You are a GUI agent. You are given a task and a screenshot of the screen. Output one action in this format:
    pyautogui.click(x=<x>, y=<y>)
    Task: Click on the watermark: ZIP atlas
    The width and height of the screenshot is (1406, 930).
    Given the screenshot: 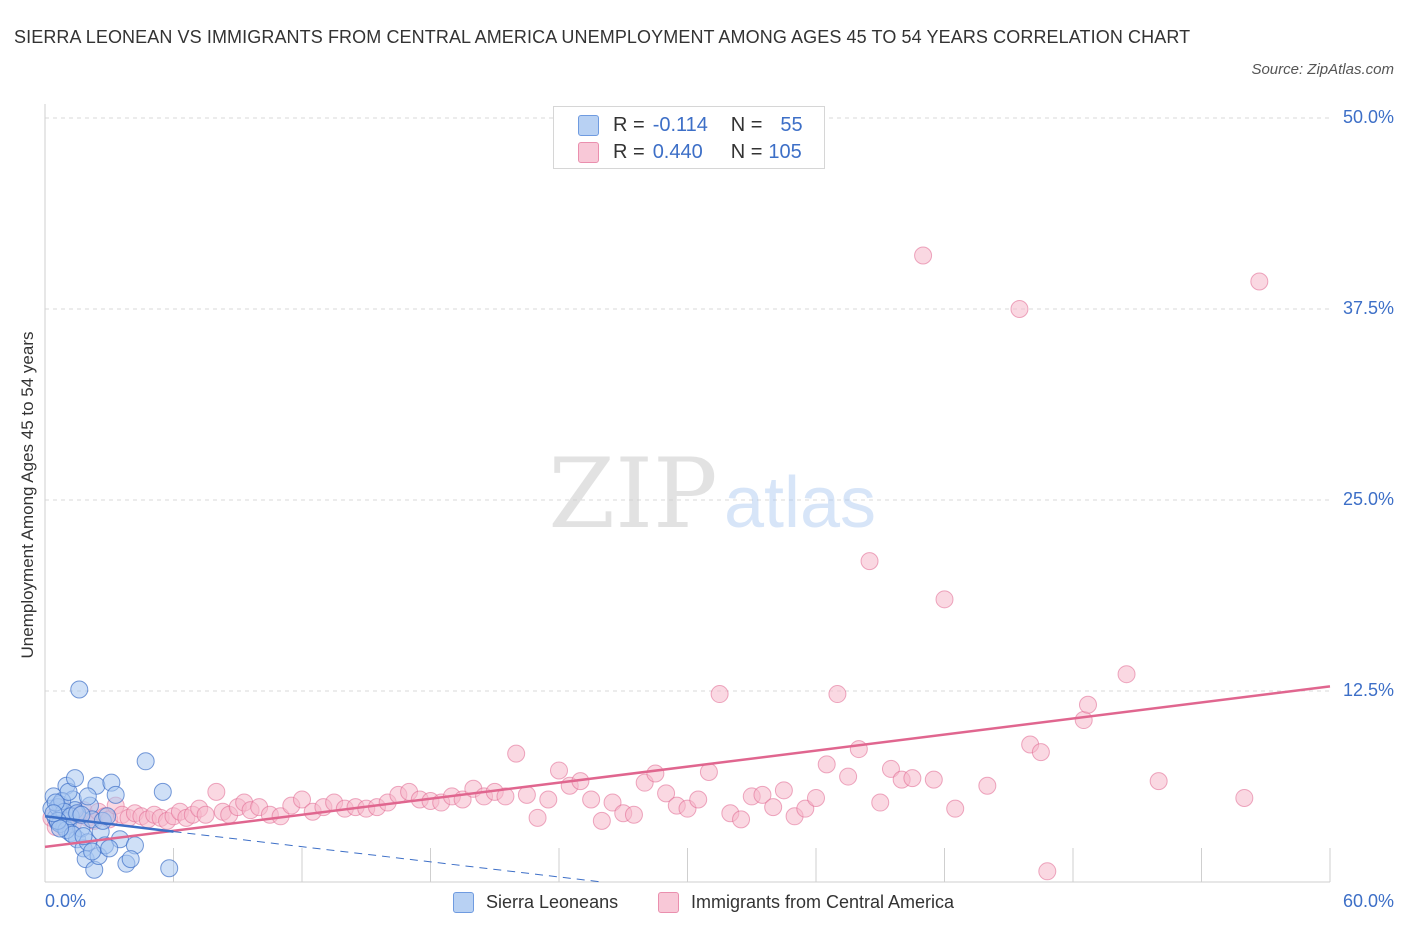 What is the action you would take?
    pyautogui.click(x=712, y=494)
    